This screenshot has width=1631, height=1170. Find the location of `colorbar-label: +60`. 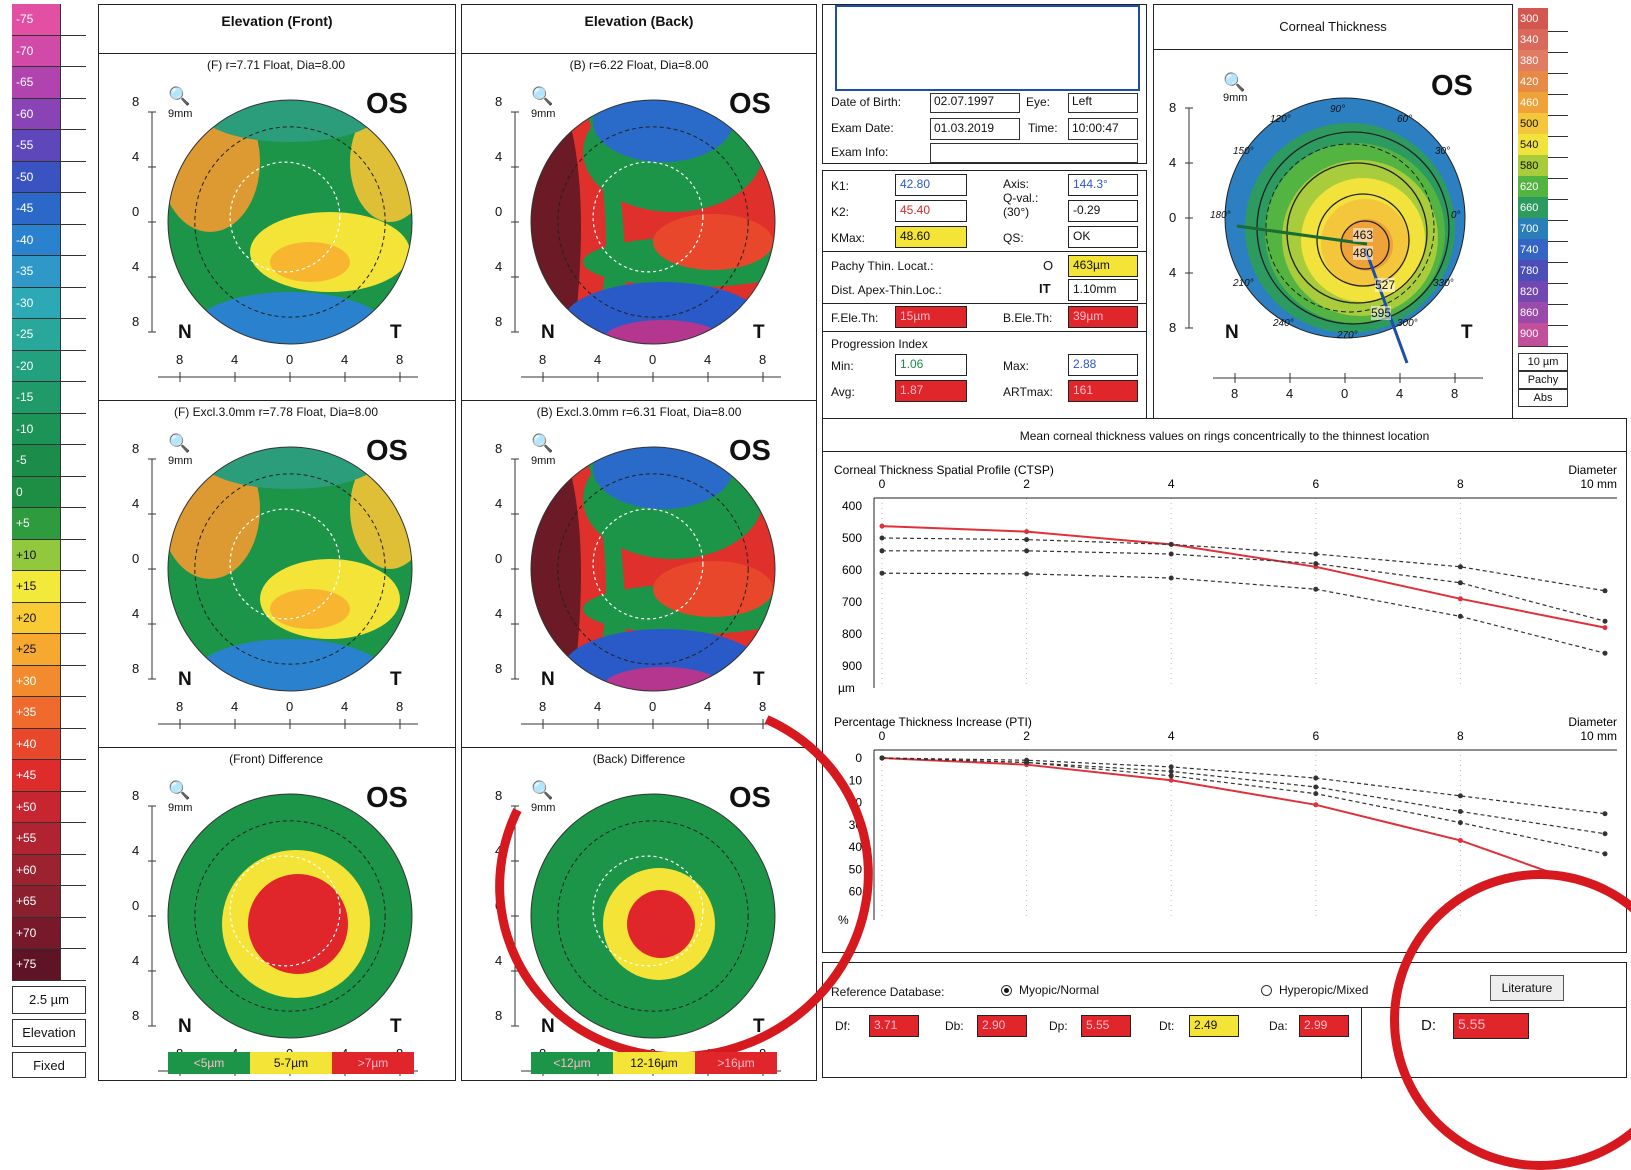

colorbar-label: +60 is located at coordinates (26, 869).